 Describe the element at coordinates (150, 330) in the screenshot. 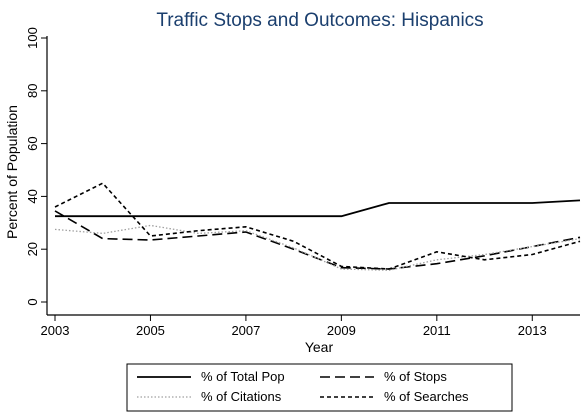

I see `x-tick-label: 2005` at that location.